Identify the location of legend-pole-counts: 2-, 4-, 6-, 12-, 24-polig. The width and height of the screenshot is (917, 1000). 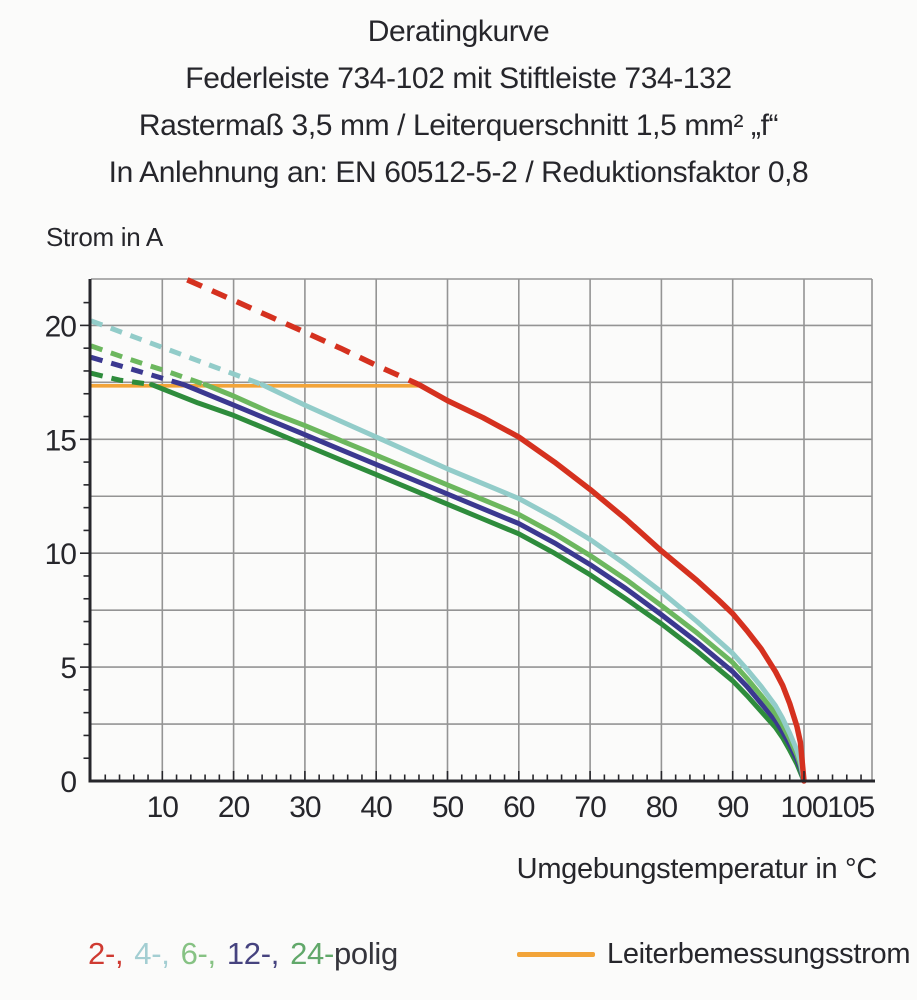
(243, 954).